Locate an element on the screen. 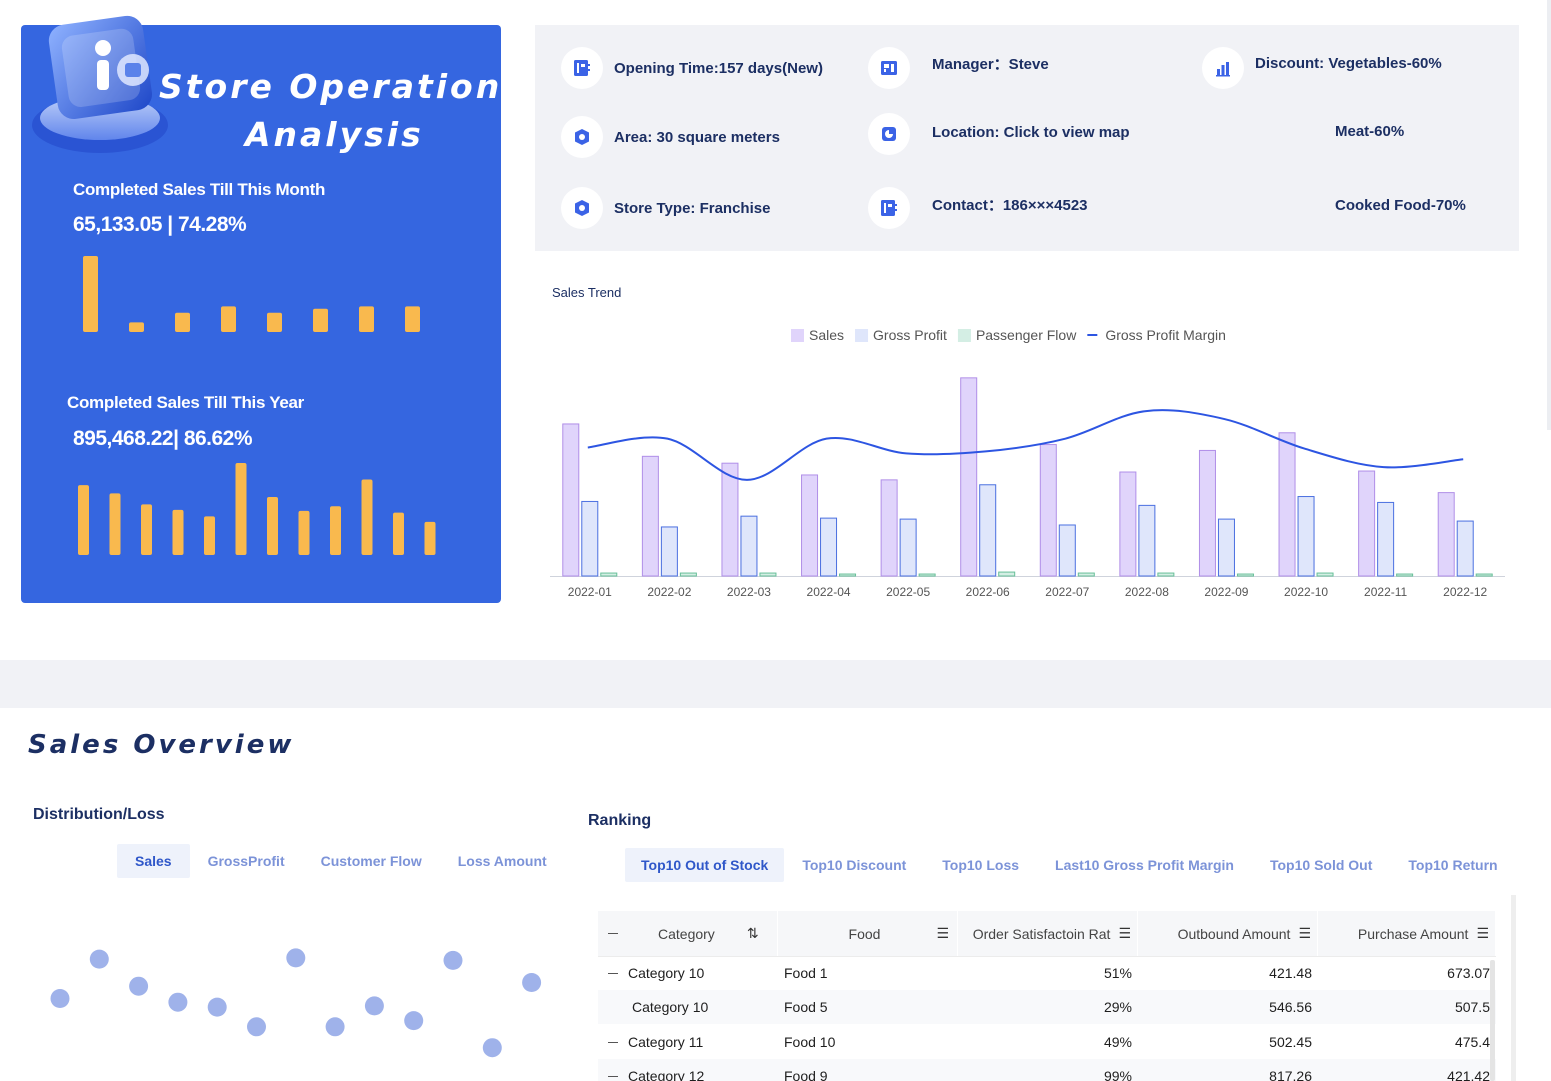  gross-profit-margin-line is located at coordinates (1025, 445).